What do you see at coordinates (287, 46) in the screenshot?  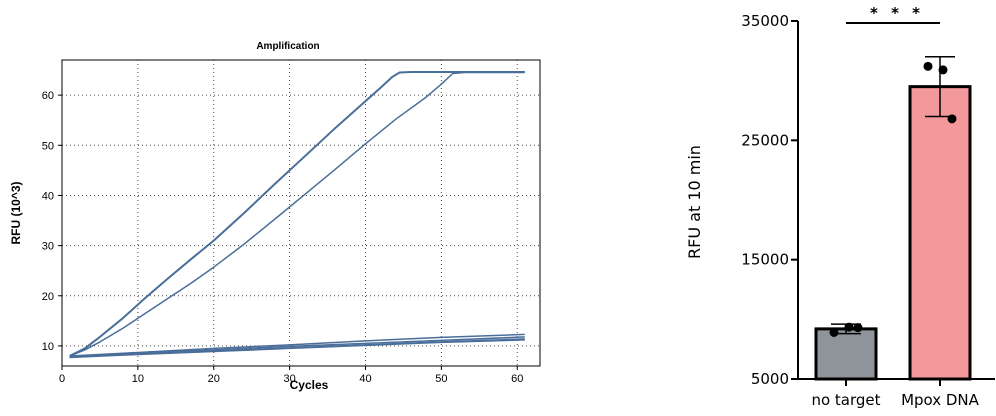 I see `amp-title: Amplification` at bounding box center [287, 46].